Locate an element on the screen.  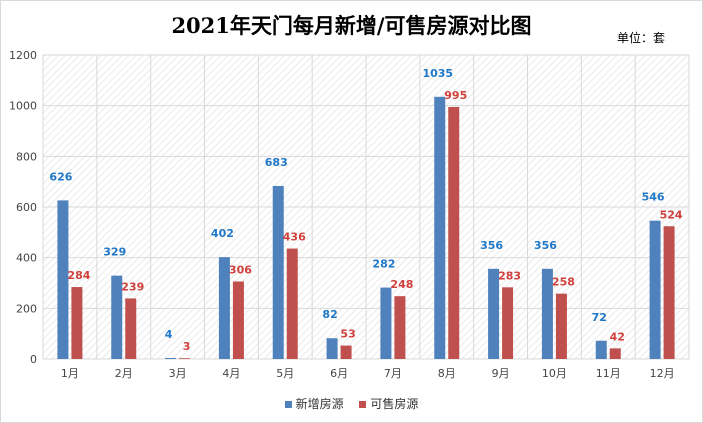
data-label: 546 is located at coordinates (653, 197).